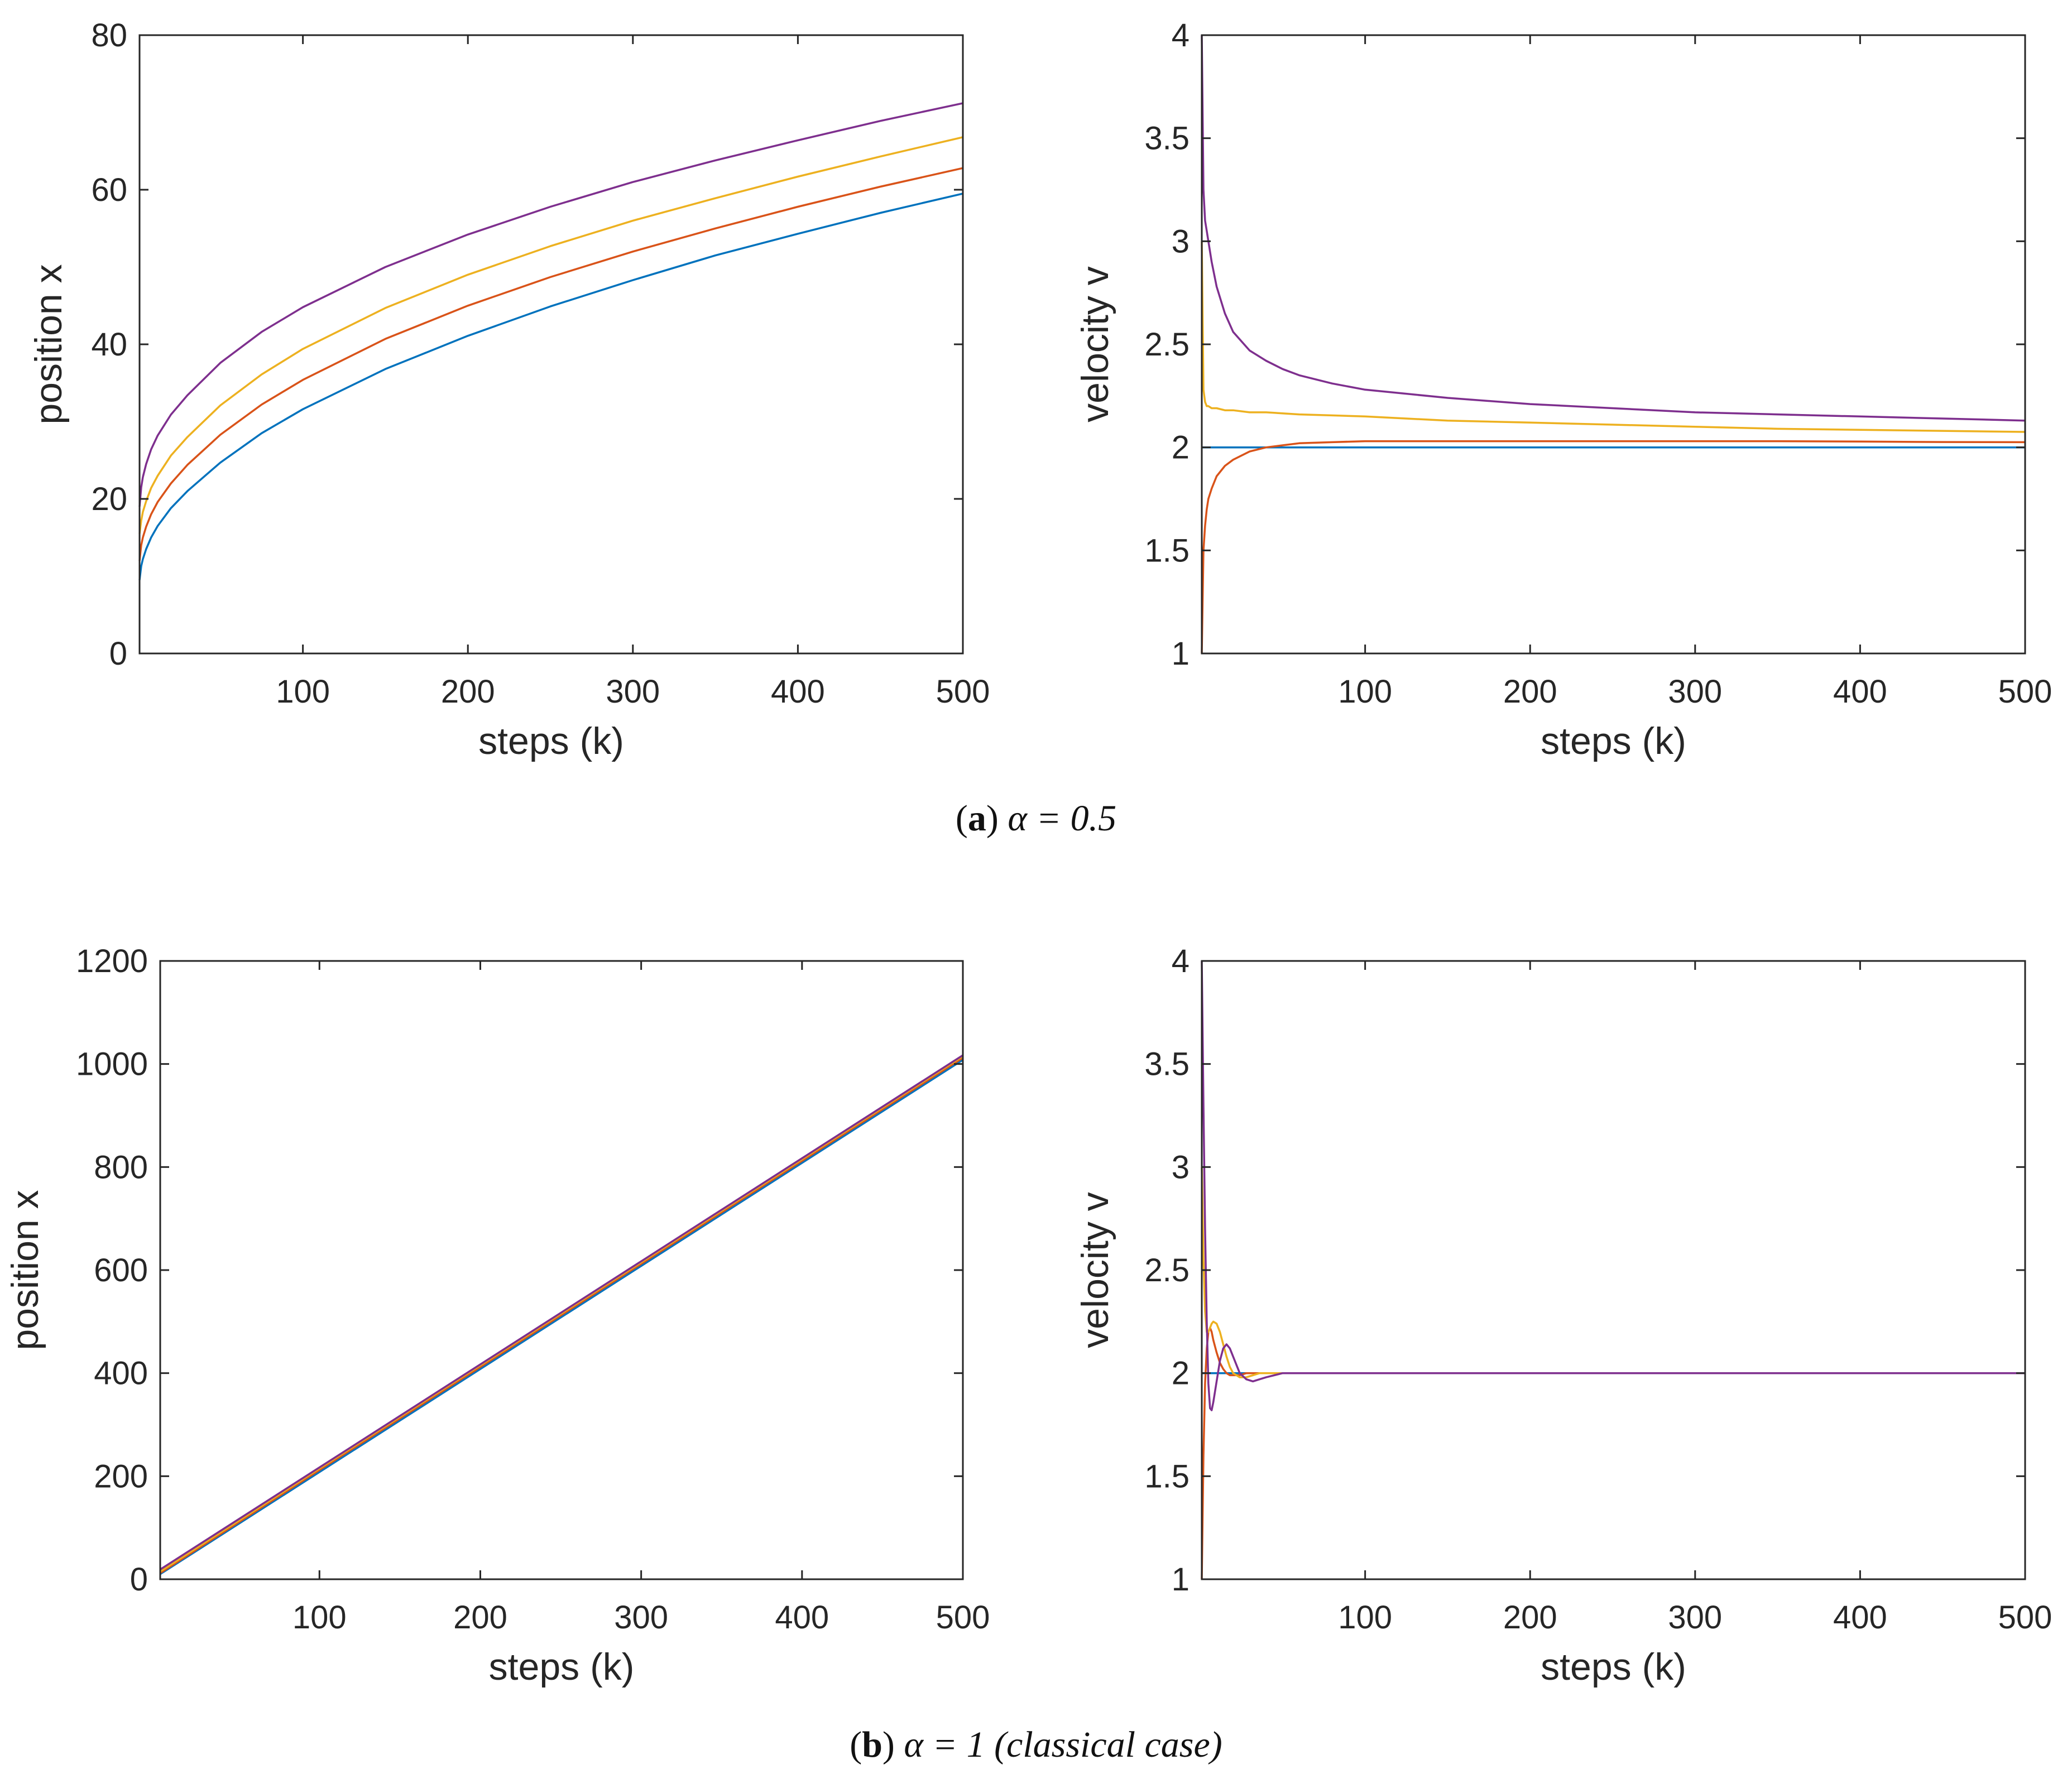 The height and width of the screenshot is (1774, 2072). I want to click on caption-a: (a) α = 0.5, so click(1036, 818).